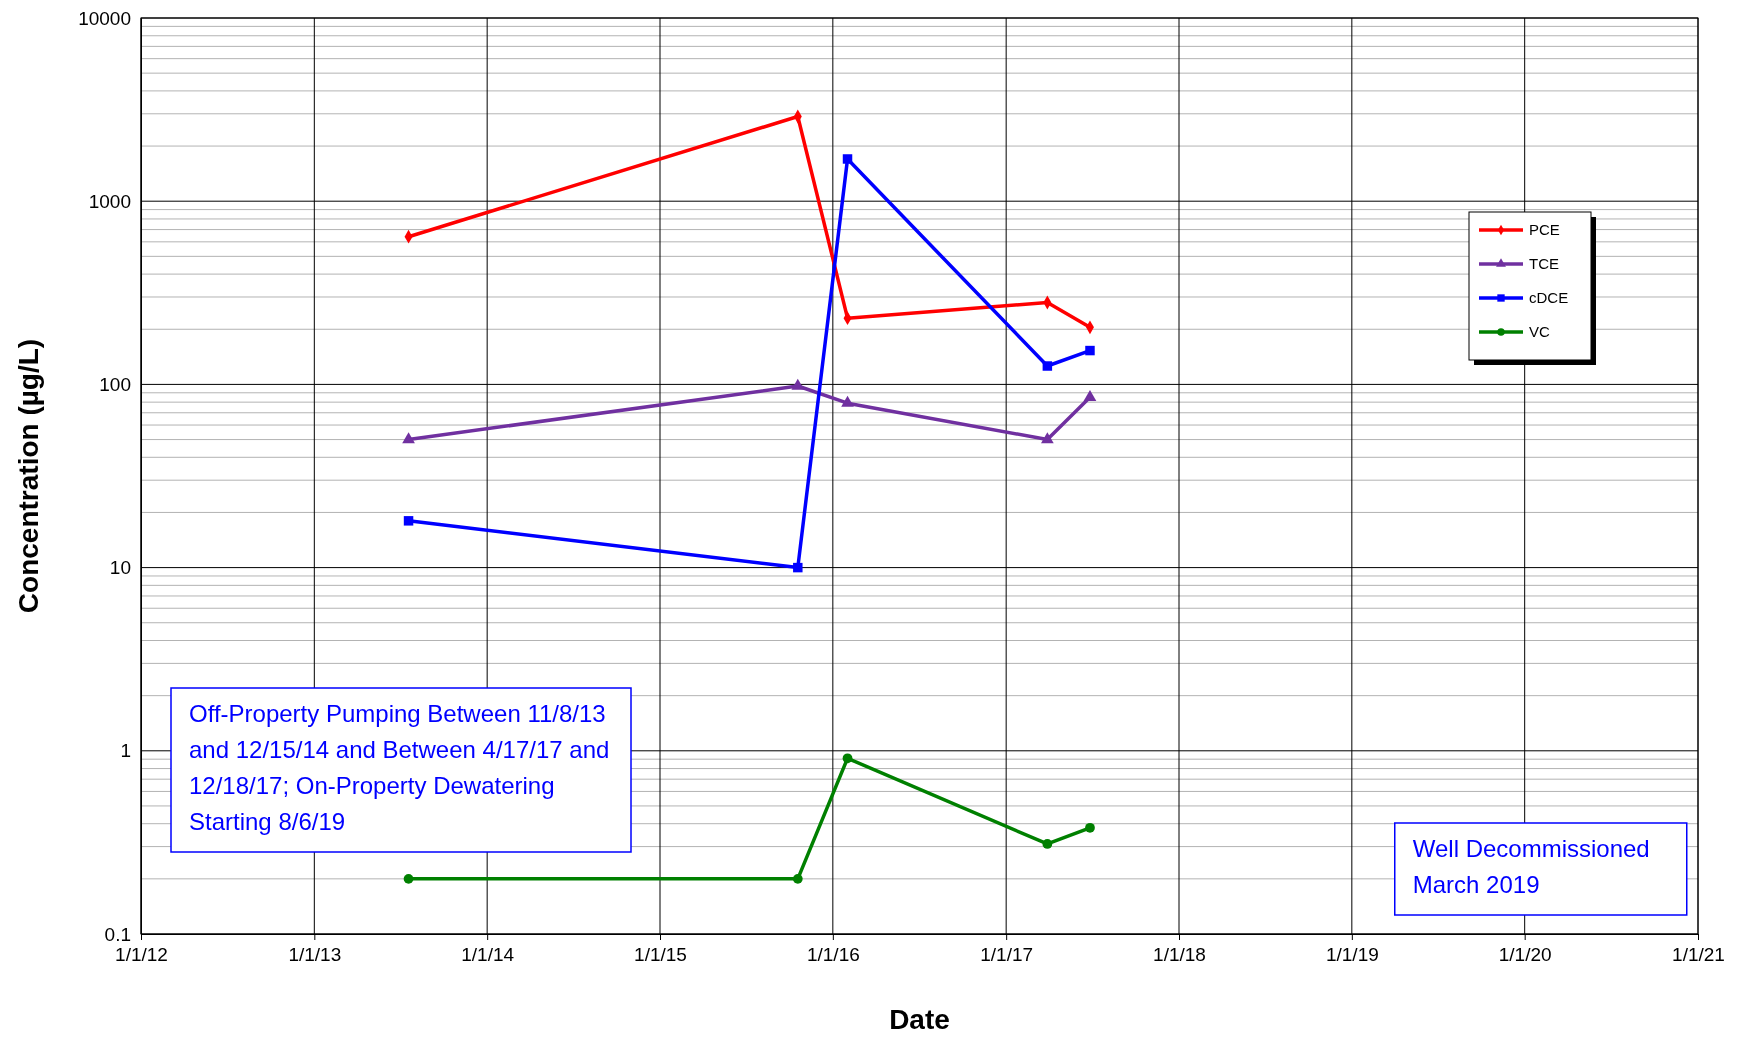  What do you see at coordinates (399, 767) in the screenshot?
I see `annotation: Off-Property Pumping Between 11/8/13 and 12/15/14 and Between 4/17/17 and 12/18/17; On-Property Dewatering Starting 8/6/19` at bounding box center [399, 767].